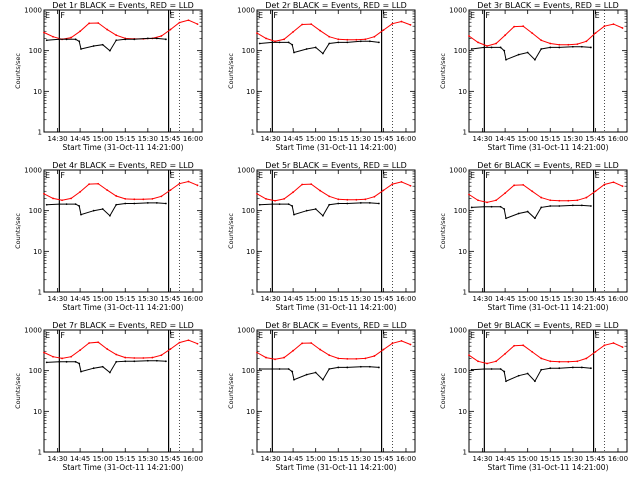 This screenshot has height=480, width=640. Describe the element at coordinates (548, 165) in the screenshot. I see `panel-title: Det 6r BLACK = Events, RED = LLD` at that location.